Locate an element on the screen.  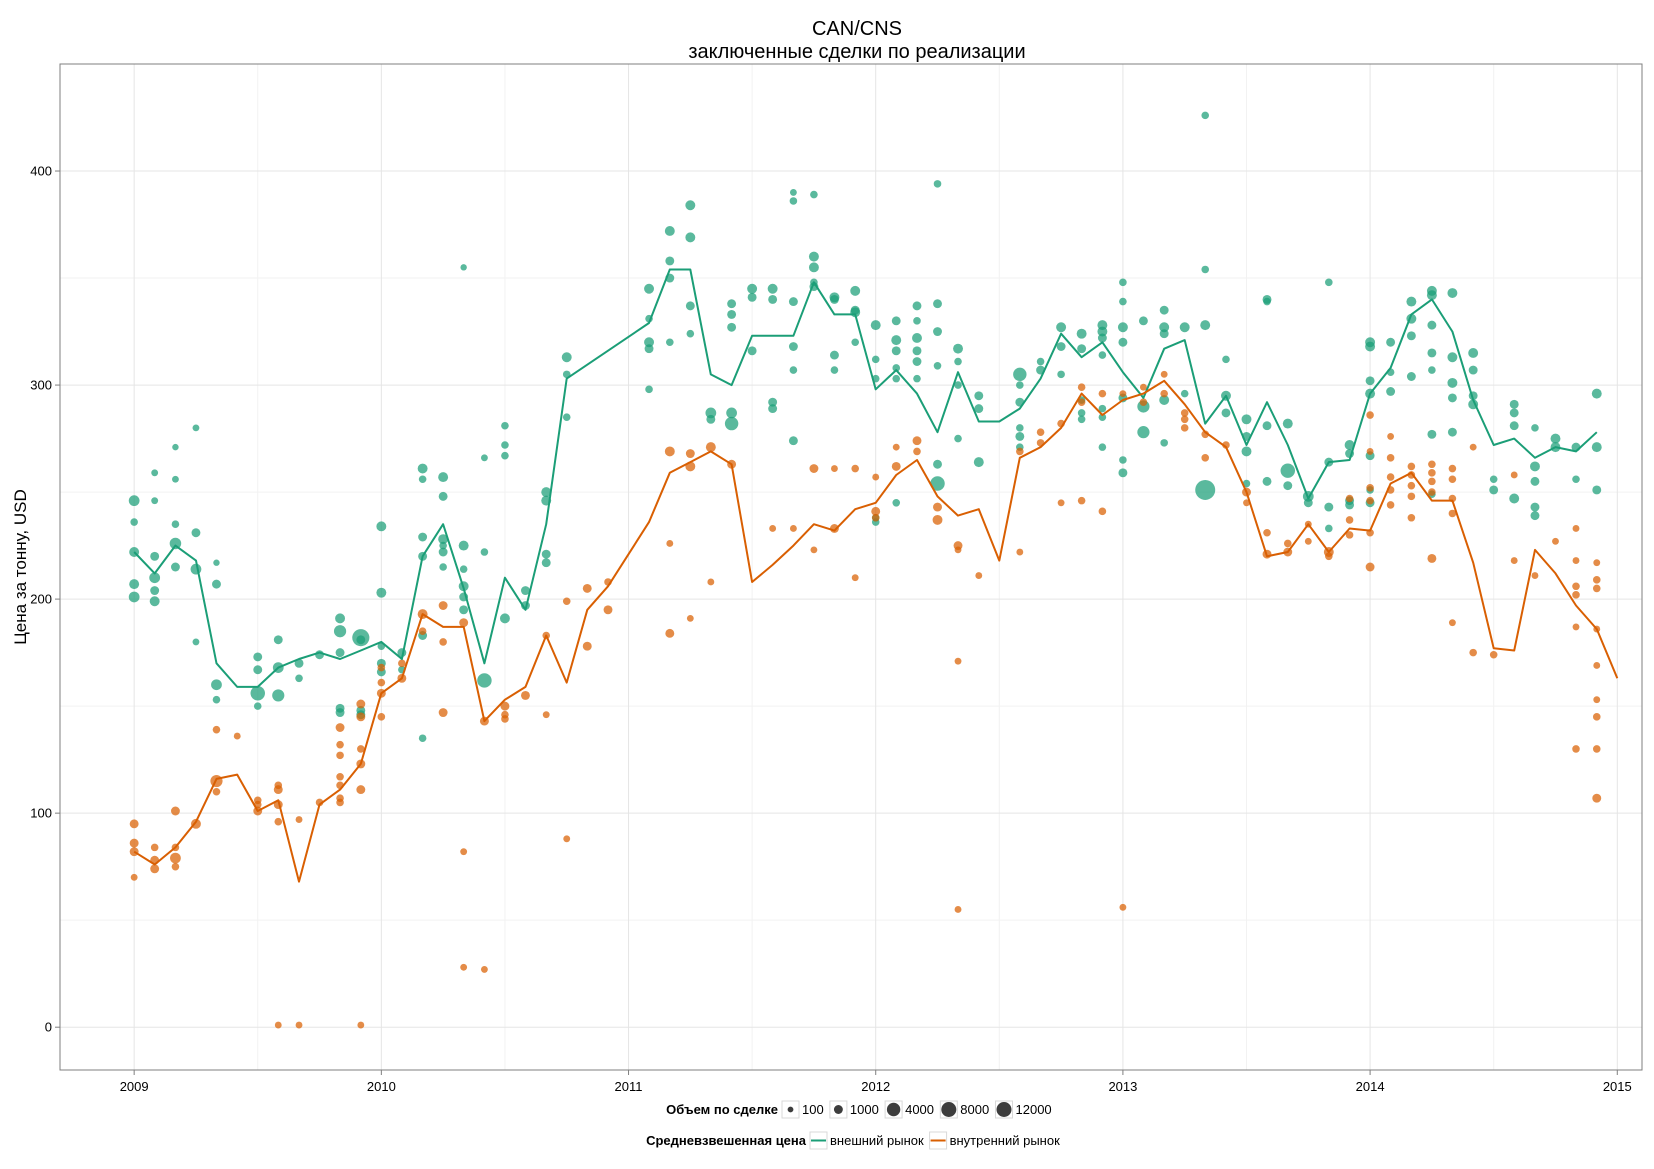
legend-size-label: 8000 is located at coordinates (974, 1109).